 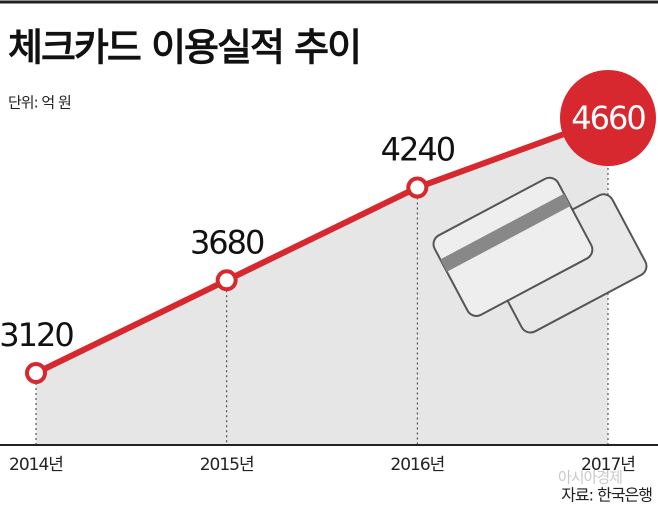 I want to click on x-tick-label: 2016년, so click(x=417, y=465).